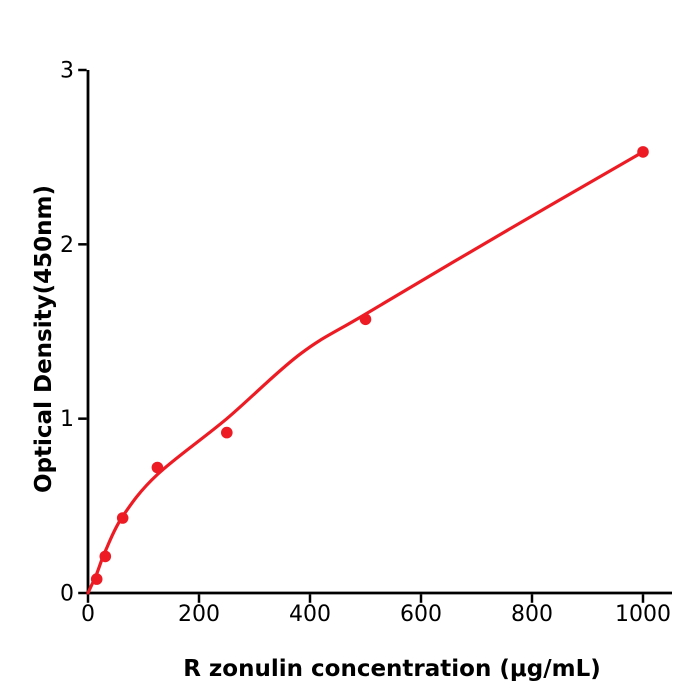 The width and height of the screenshot is (700, 700). Describe the element at coordinates (67, 419) in the screenshot. I see `y-tick-label: 1` at that location.